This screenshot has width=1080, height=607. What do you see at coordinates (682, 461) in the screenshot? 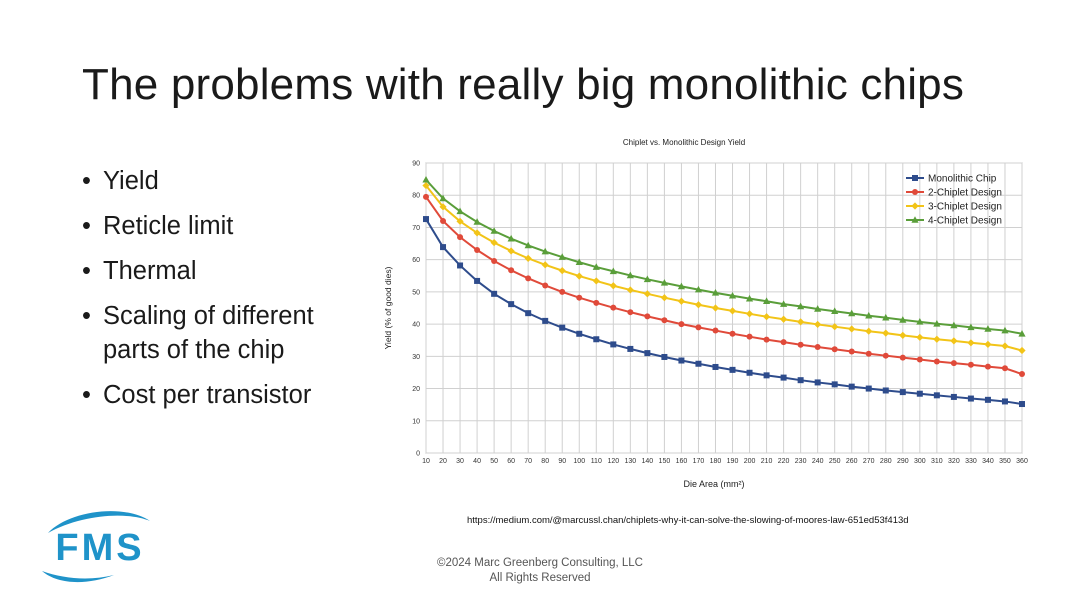
I see `x-tick-label: 160` at bounding box center [682, 461].